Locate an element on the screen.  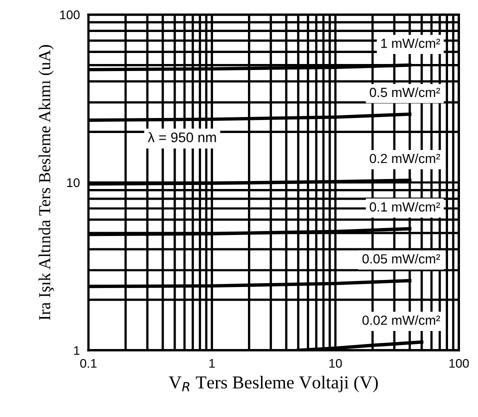
annotation: λ = 950 nm is located at coordinates (182, 137).